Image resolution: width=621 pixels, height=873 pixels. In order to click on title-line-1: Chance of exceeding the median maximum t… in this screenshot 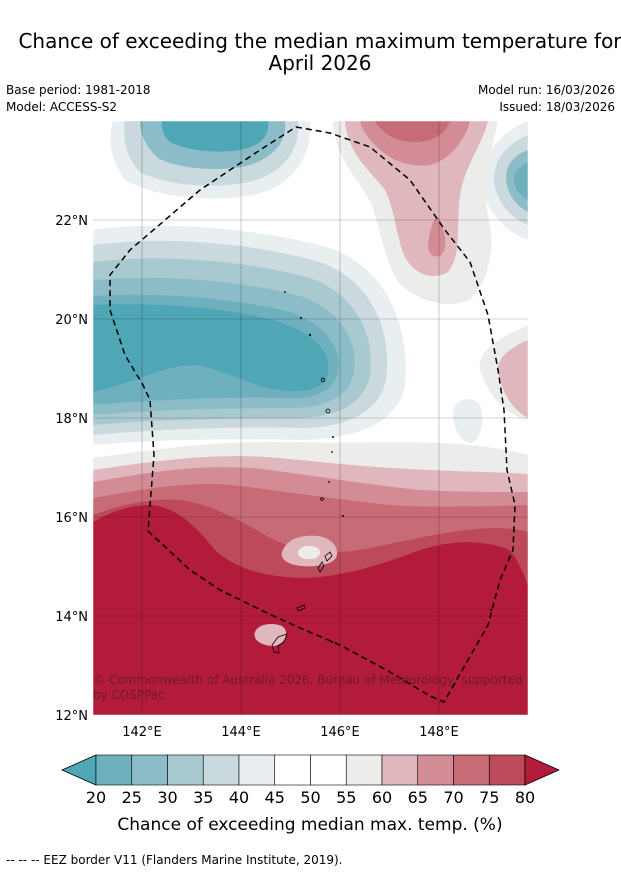, I will do `click(319, 41)`.